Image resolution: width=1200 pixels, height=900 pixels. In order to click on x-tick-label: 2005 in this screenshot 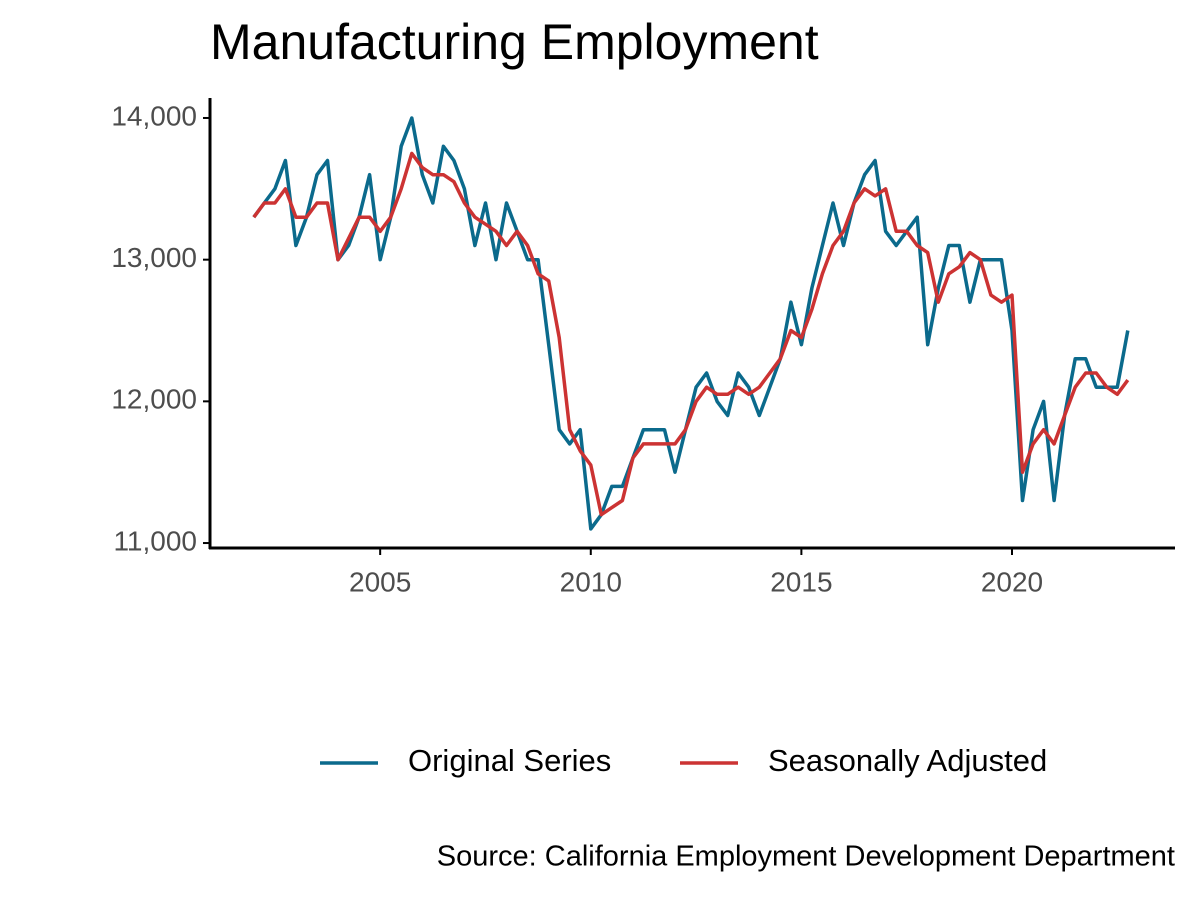, I will do `click(380, 581)`.